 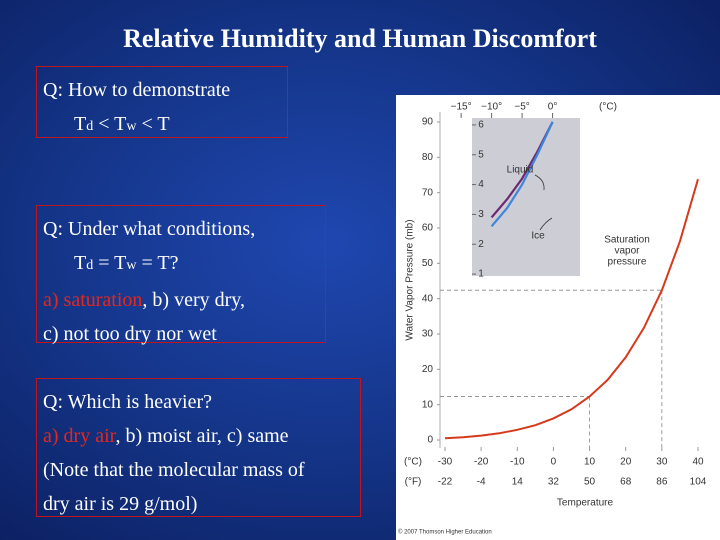 What do you see at coordinates (428, 298) in the screenshot?
I see `y-tick-label: 40` at bounding box center [428, 298].